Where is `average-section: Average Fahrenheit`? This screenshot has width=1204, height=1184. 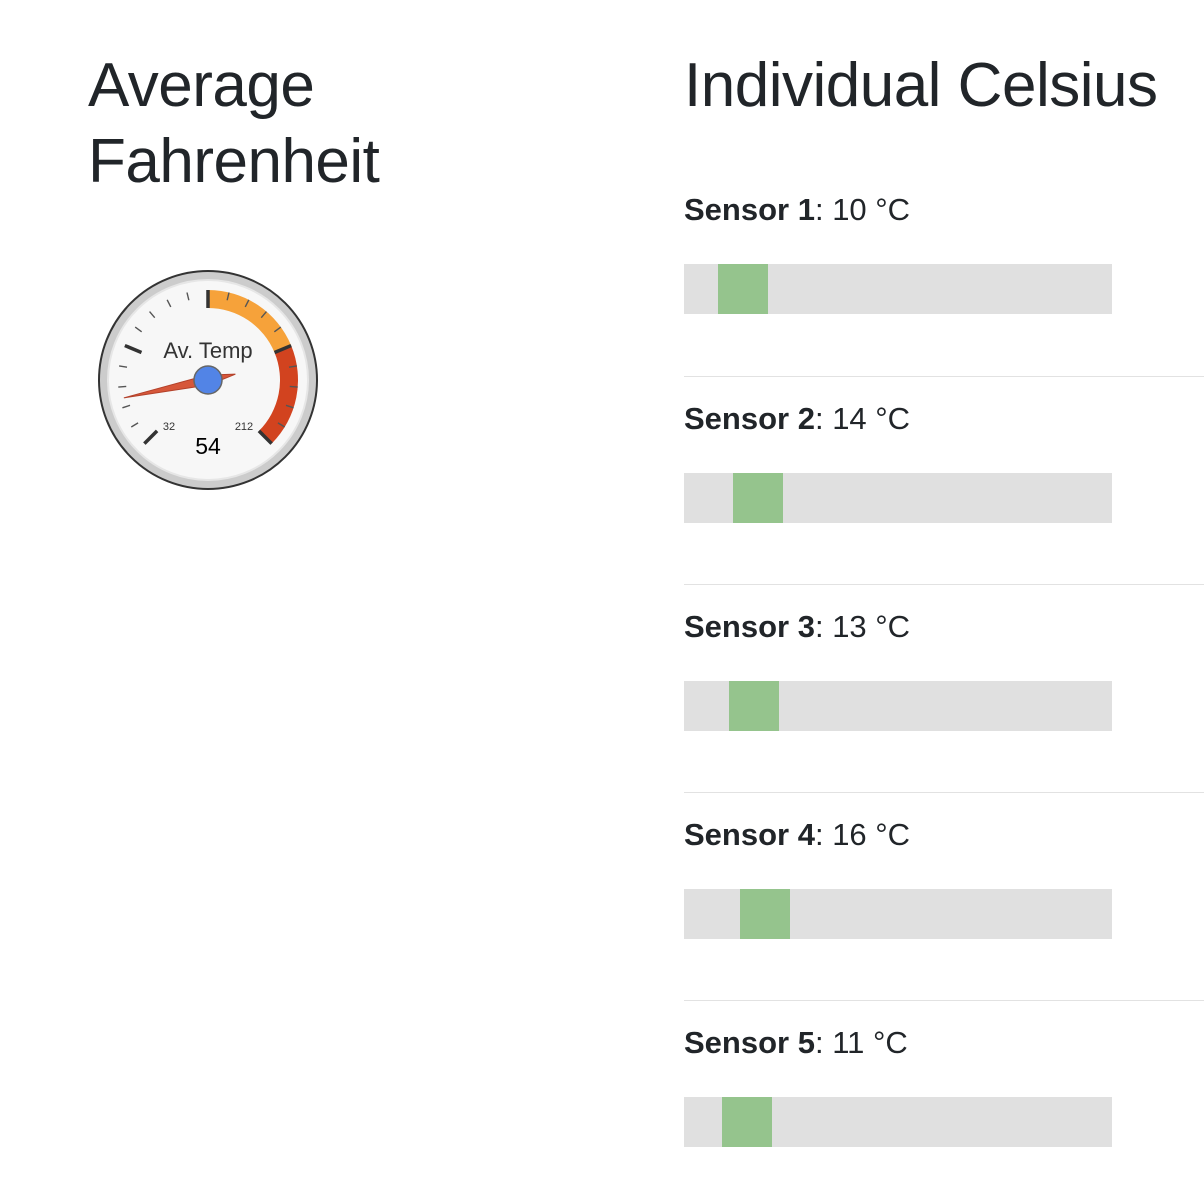
average-section: Average Fahrenheit is located at coordinates (338, 124).